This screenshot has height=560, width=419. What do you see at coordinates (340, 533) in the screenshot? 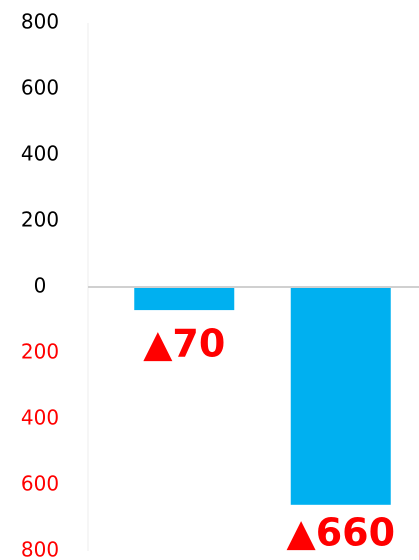
I see `value-label: ▲660` at bounding box center [340, 533].